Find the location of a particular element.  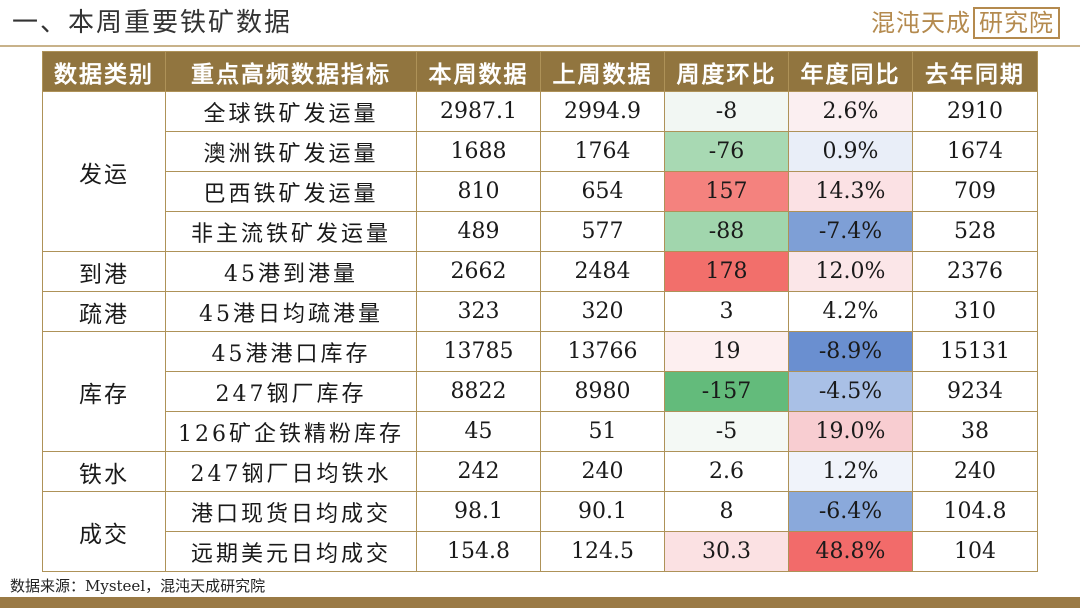

table-row: 疏港 45港日均疏港量 323 320 3 4.2% 310 is located at coordinates (540, 311).